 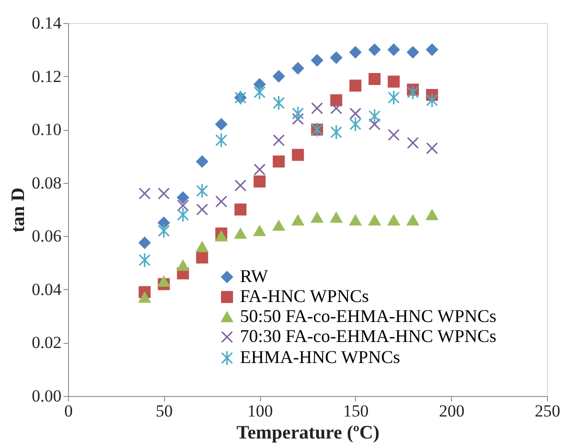 I want to click on x-tick-label: 200, so click(x=451, y=411).